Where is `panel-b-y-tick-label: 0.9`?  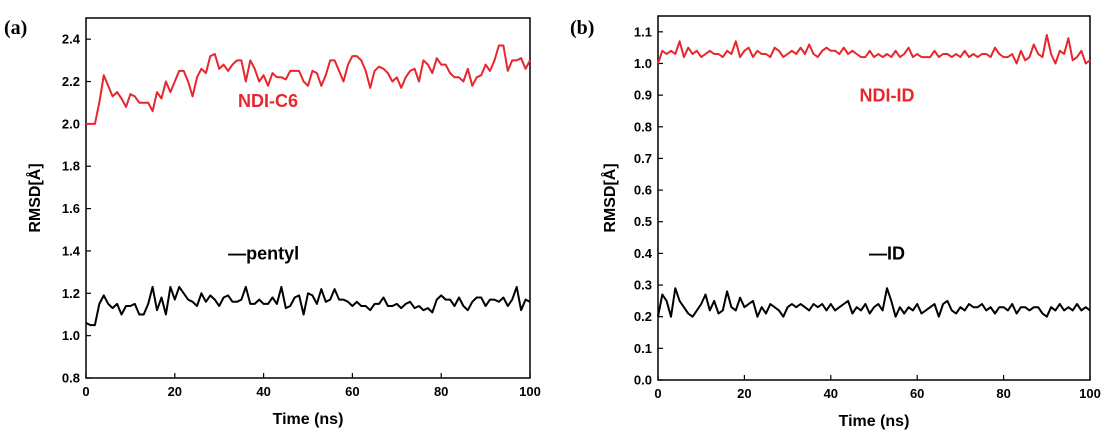
panel-b-y-tick-label: 0.9 is located at coordinates (643, 95).